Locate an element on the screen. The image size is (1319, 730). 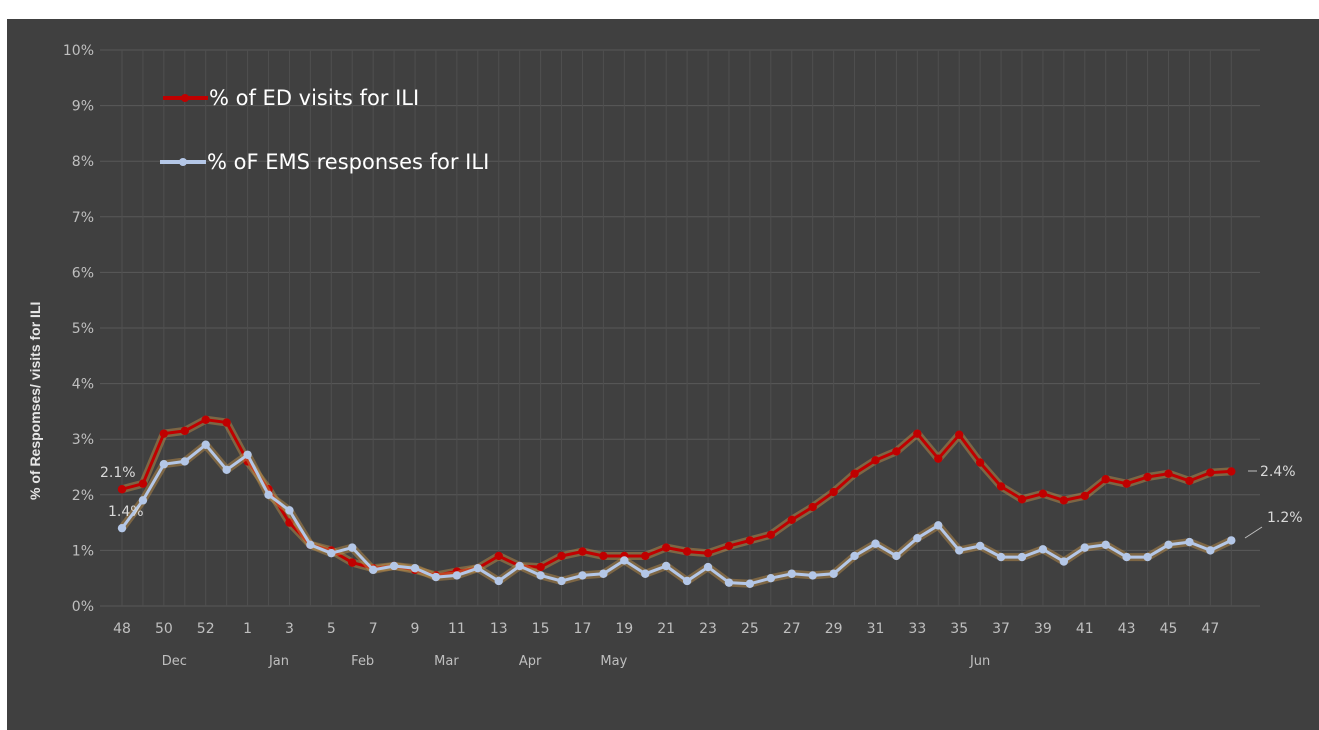
y-axis-label: % of Respomses/ visits for ILI is located at coordinates (35, 401).